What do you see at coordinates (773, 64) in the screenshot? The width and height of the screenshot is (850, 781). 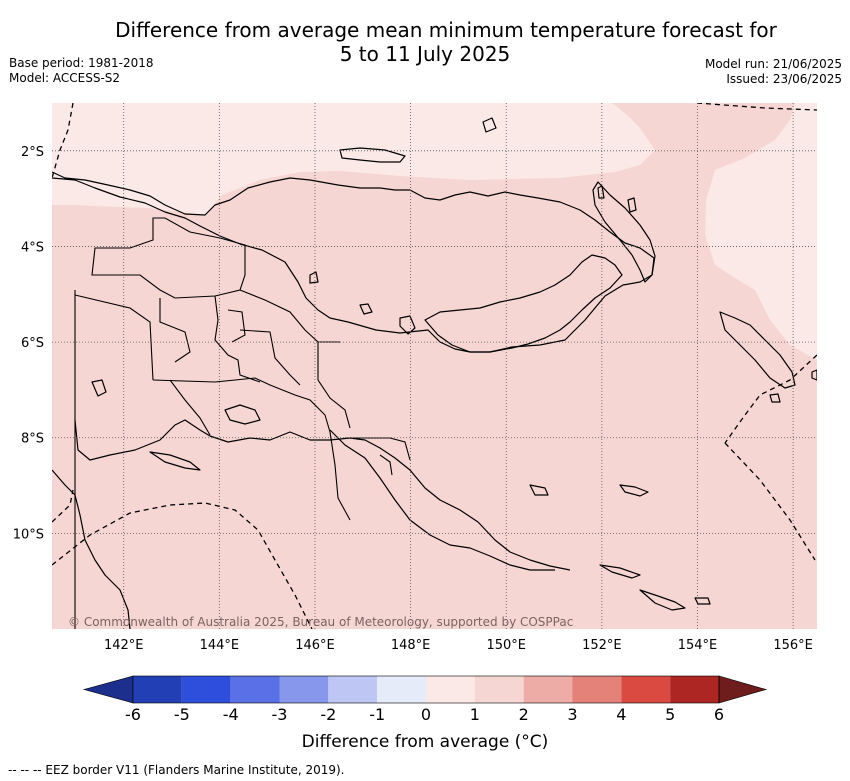 I see `model-run: Model run: 21/06/2025` at bounding box center [773, 64].